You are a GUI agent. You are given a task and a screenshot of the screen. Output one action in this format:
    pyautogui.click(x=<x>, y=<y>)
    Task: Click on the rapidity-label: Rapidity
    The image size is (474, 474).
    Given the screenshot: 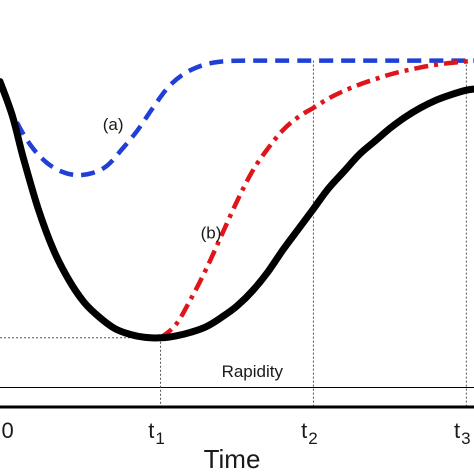 What is the action you would take?
    pyautogui.click(x=253, y=371)
    